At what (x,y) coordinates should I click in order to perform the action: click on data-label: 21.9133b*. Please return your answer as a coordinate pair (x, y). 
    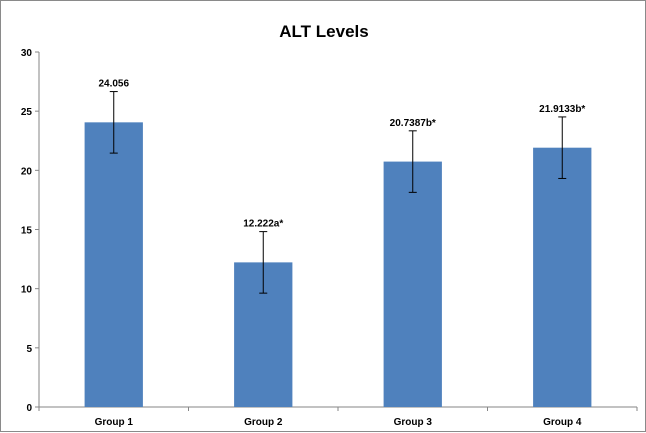
    Looking at the image, I should click on (562, 109).